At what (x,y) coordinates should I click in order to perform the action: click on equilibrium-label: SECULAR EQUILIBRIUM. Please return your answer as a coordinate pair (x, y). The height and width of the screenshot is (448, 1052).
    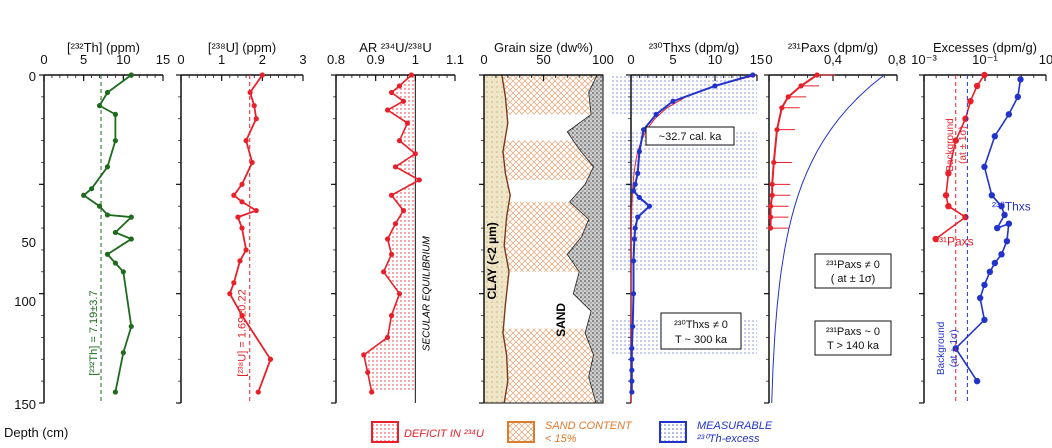
    Looking at the image, I should click on (426, 293).